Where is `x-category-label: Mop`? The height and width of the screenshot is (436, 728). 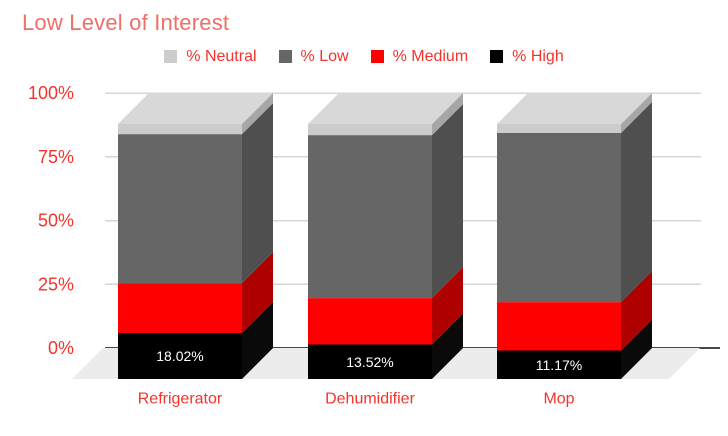 x-category-label: Mop is located at coordinates (558, 399).